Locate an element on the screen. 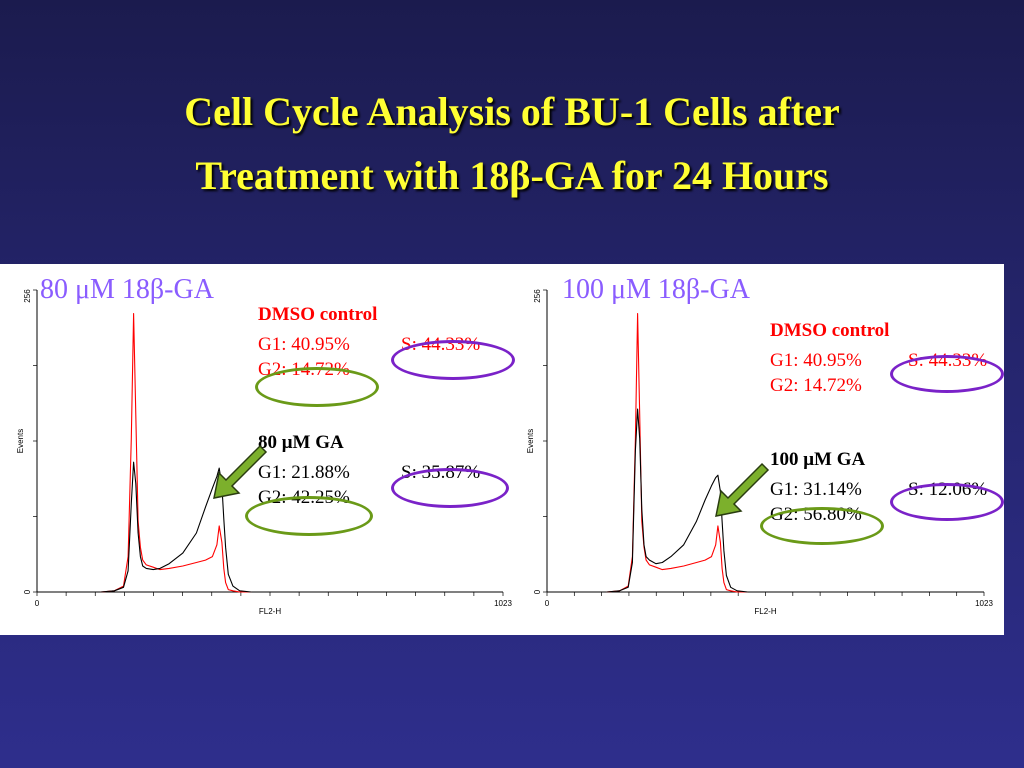 This screenshot has height=768, width=1024. treated-label: 100 μM GA is located at coordinates (818, 459).